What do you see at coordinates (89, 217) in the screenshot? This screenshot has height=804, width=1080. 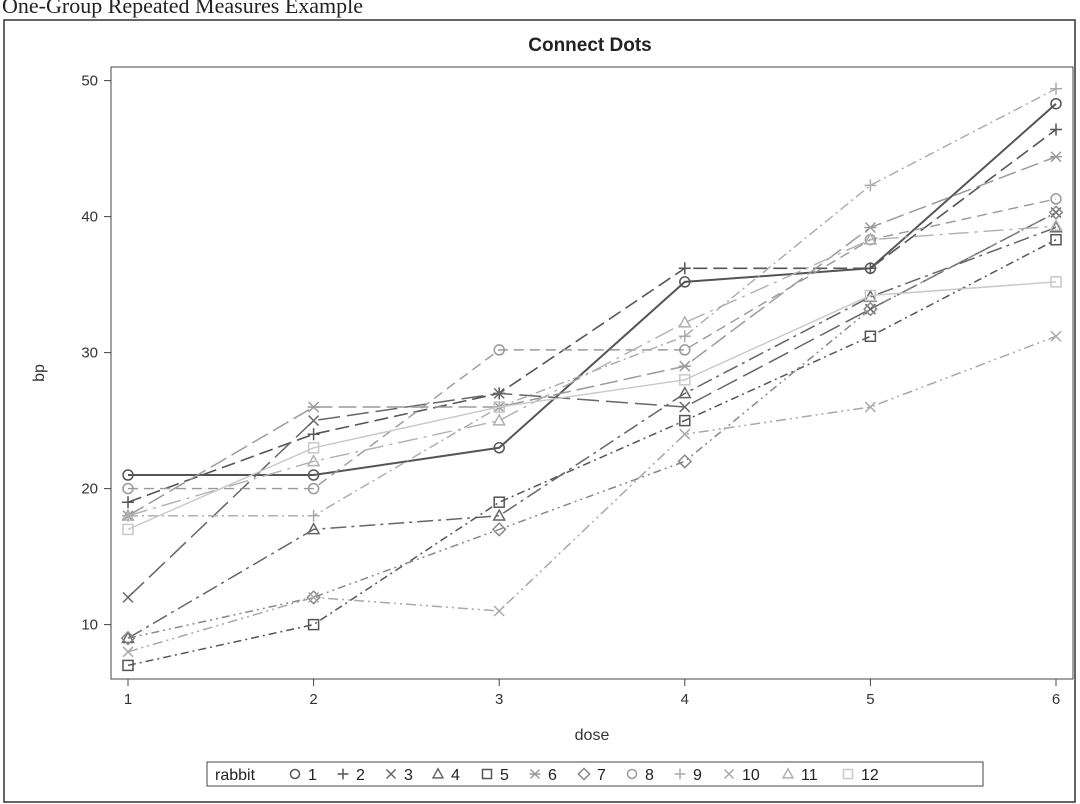 I see `y-tick-label: 40` at bounding box center [89, 217].